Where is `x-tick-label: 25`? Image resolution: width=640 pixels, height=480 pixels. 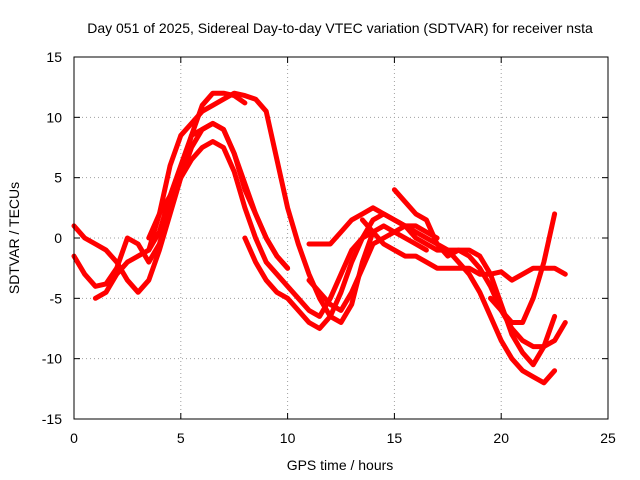 x-tick-label: 25 is located at coordinates (608, 438).